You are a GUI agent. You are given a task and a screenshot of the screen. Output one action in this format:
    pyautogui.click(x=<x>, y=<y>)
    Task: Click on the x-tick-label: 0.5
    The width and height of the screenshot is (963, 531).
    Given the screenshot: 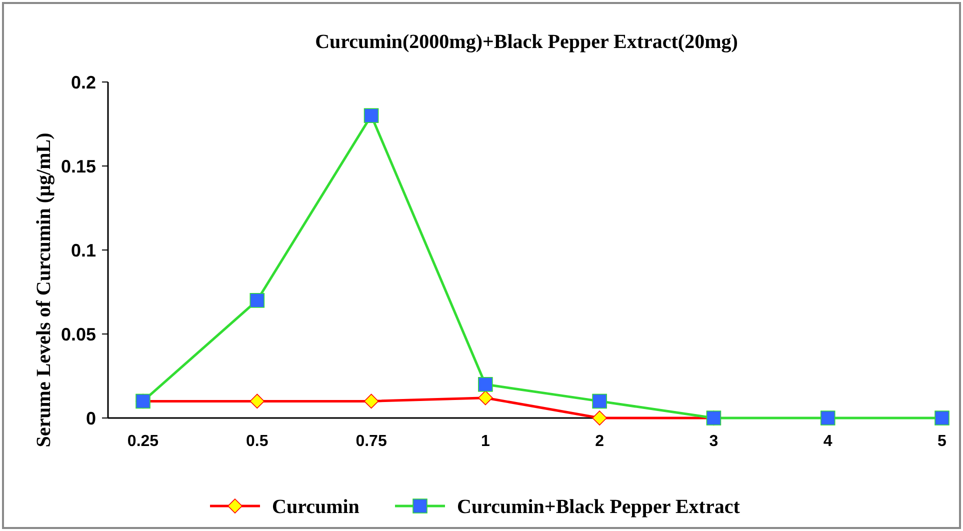 What is the action you would take?
    pyautogui.click(x=257, y=441)
    